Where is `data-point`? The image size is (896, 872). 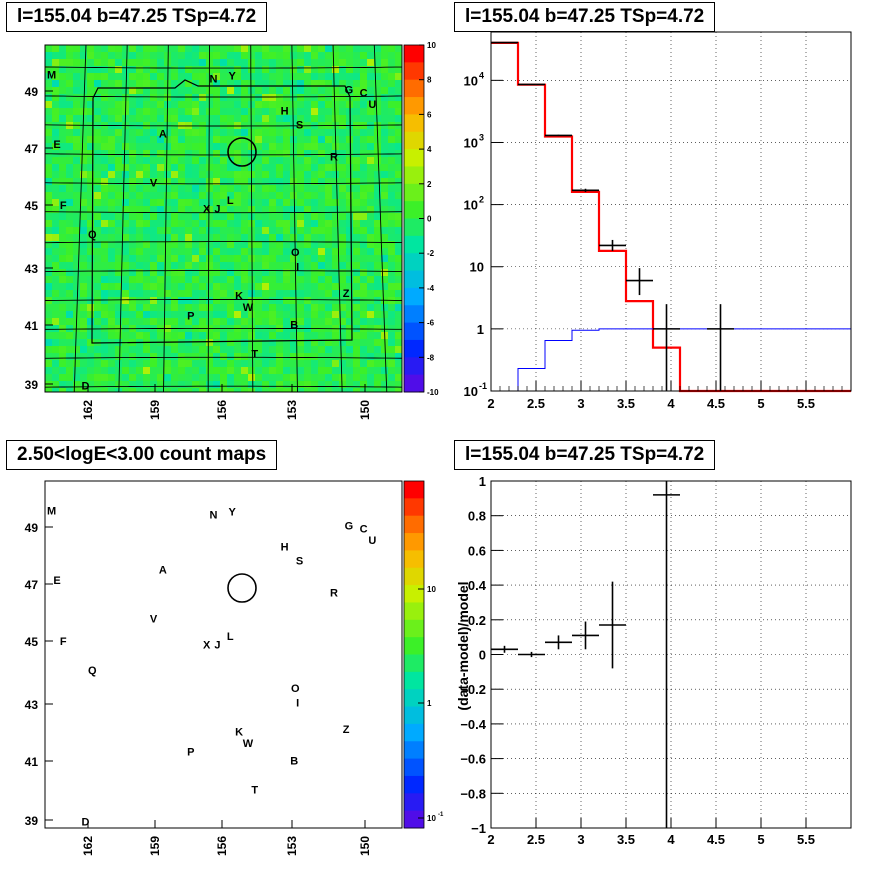
data-point is located at coordinates (639, 282).